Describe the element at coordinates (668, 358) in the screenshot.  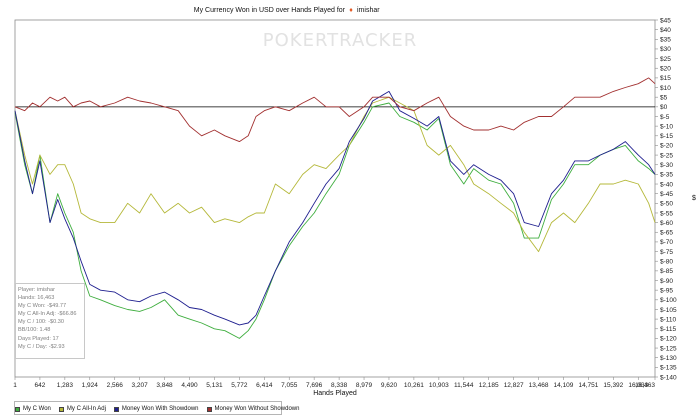
I see `y-tick-label: $-130` at that location.